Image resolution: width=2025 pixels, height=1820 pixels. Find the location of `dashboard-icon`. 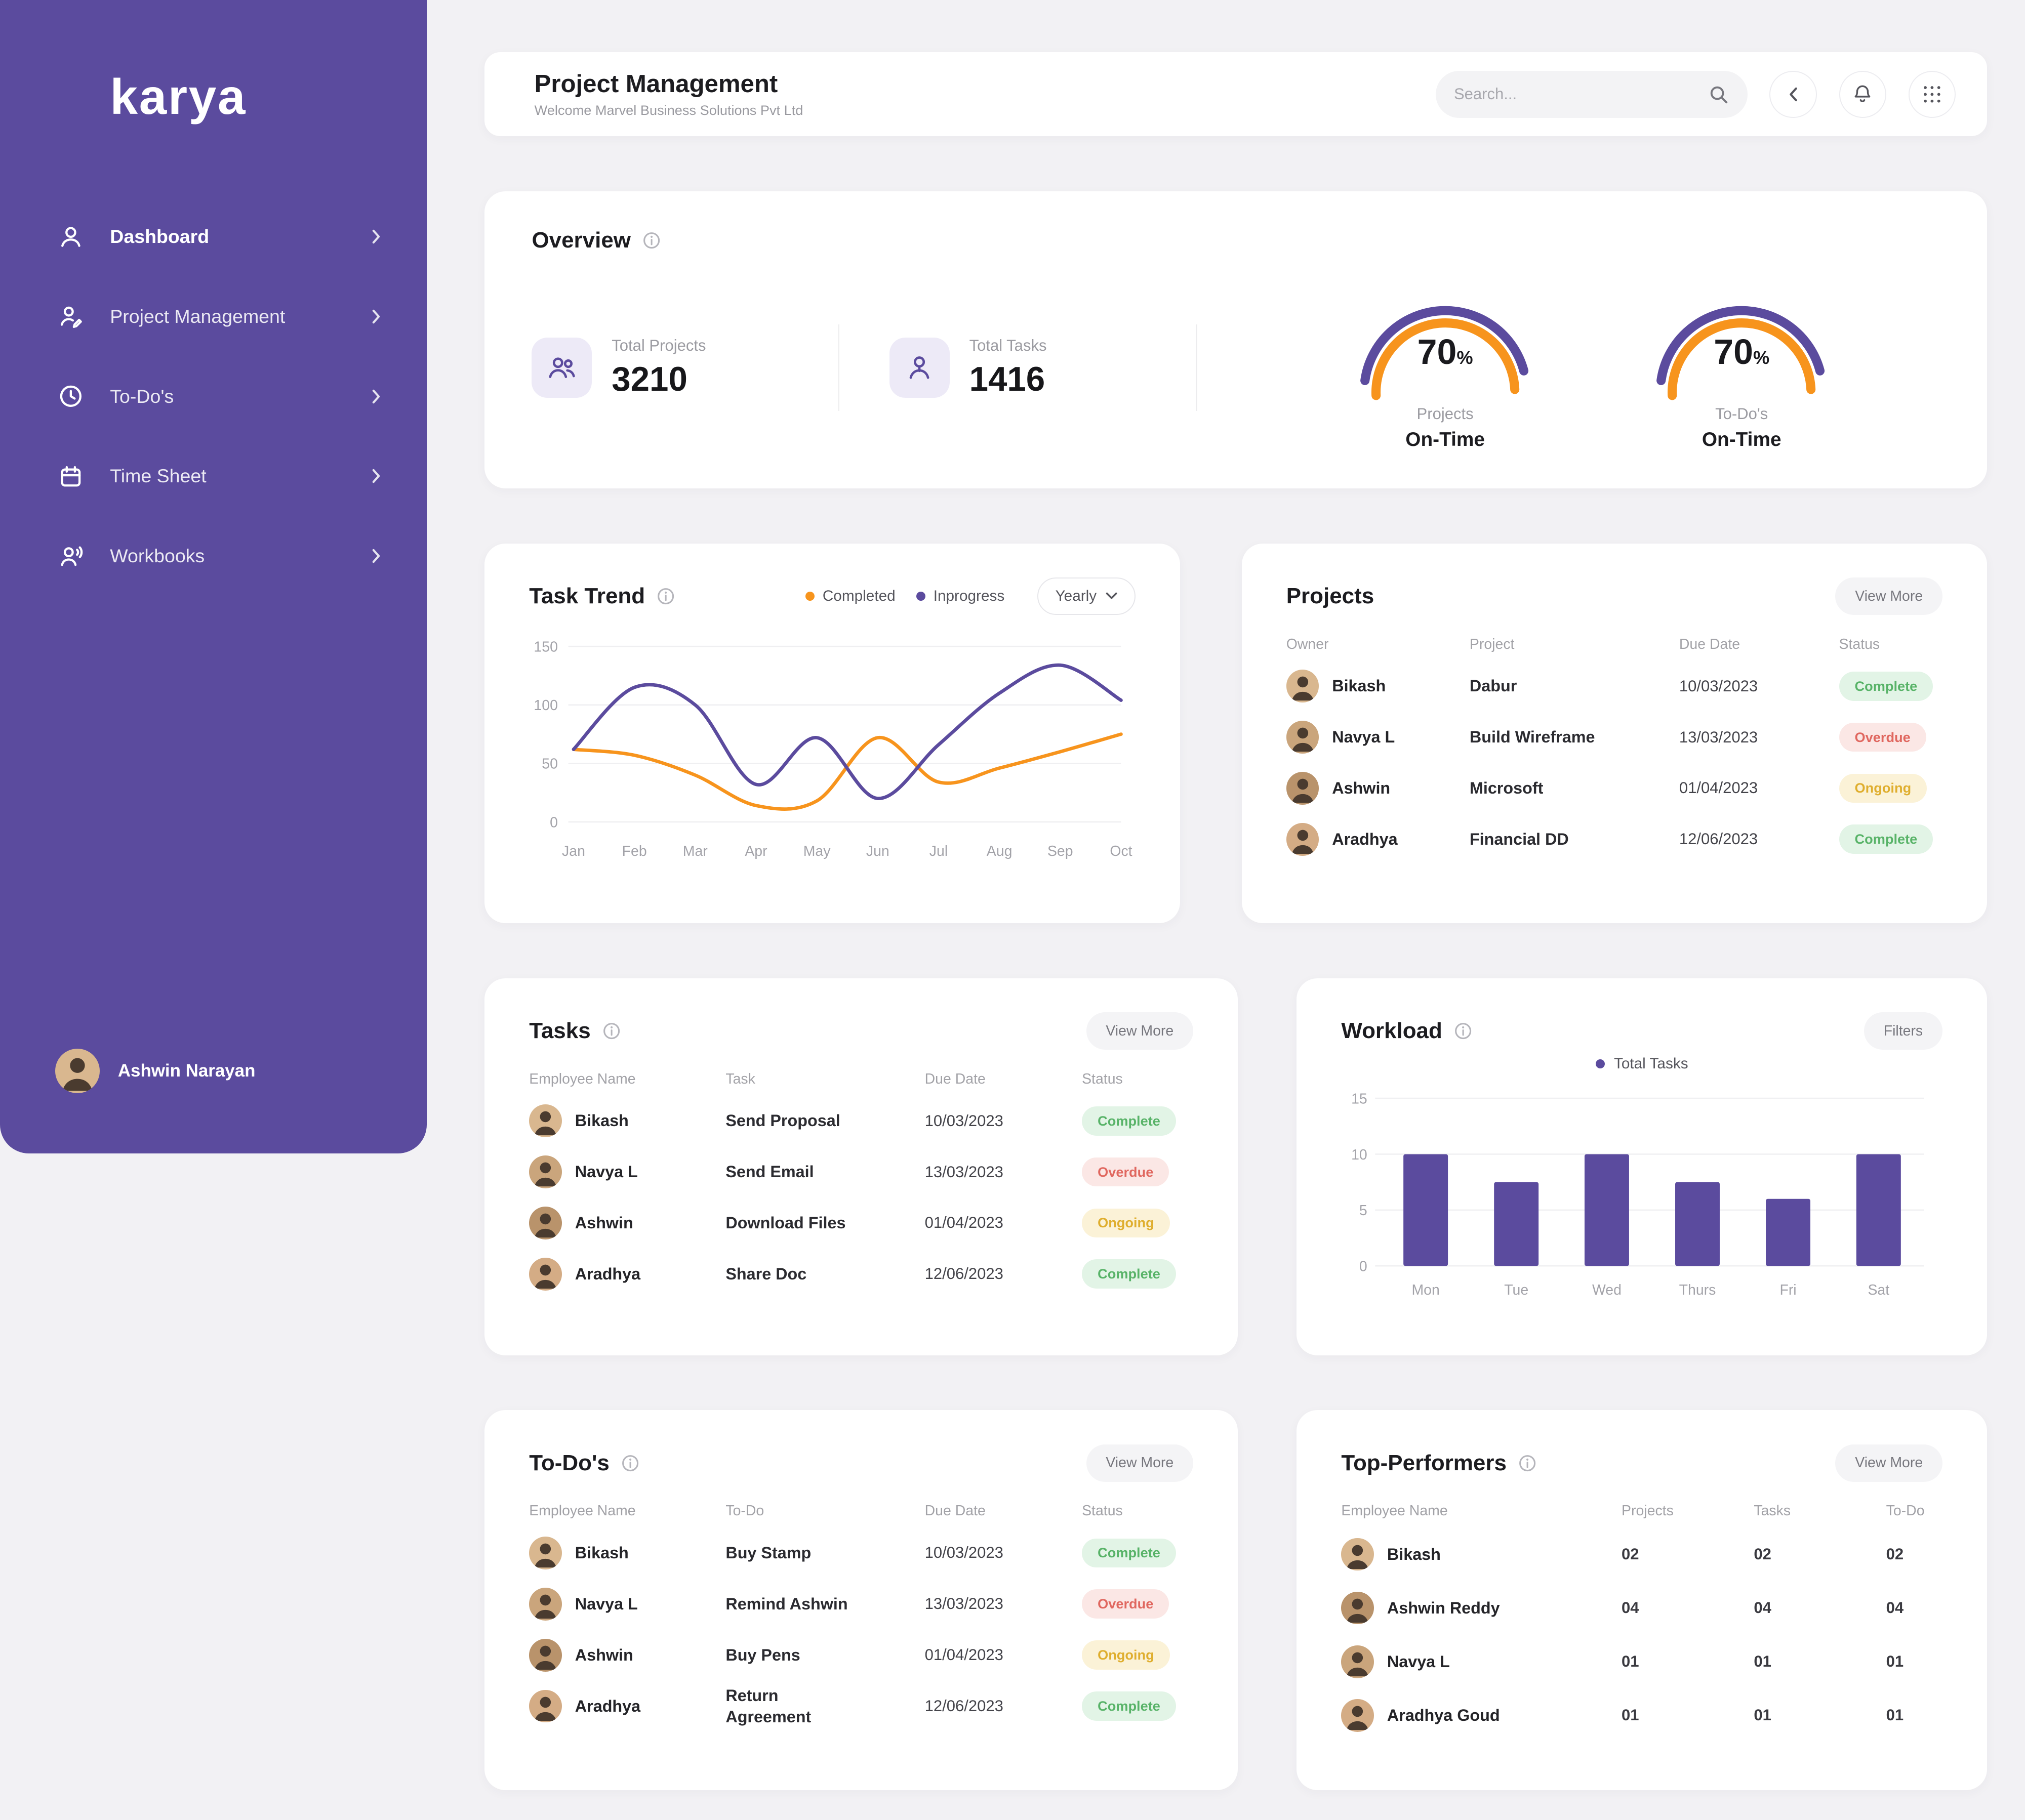

dashboard-icon is located at coordinates (71, 237).